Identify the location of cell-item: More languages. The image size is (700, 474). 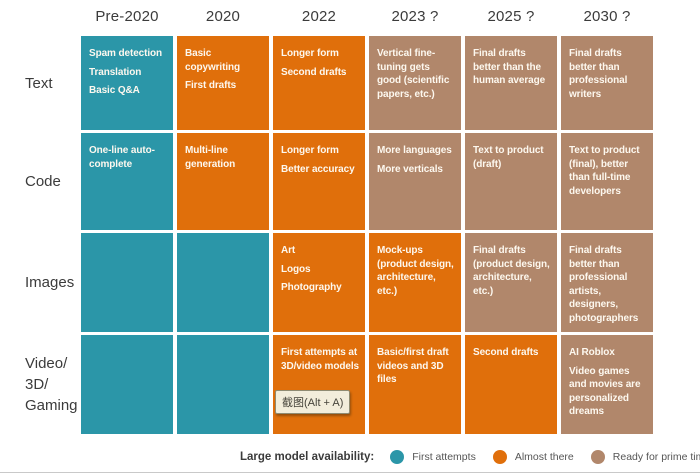
(414, 150).